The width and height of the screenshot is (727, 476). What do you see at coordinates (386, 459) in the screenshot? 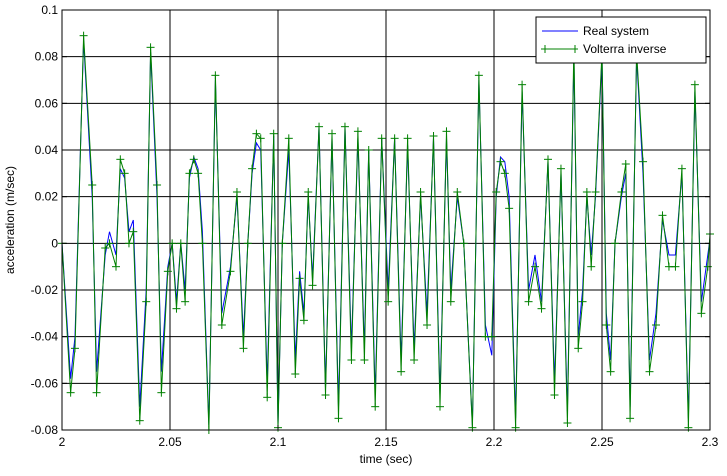
I see `x-axis-label: time (sec)` at bounding box center [386, 459].